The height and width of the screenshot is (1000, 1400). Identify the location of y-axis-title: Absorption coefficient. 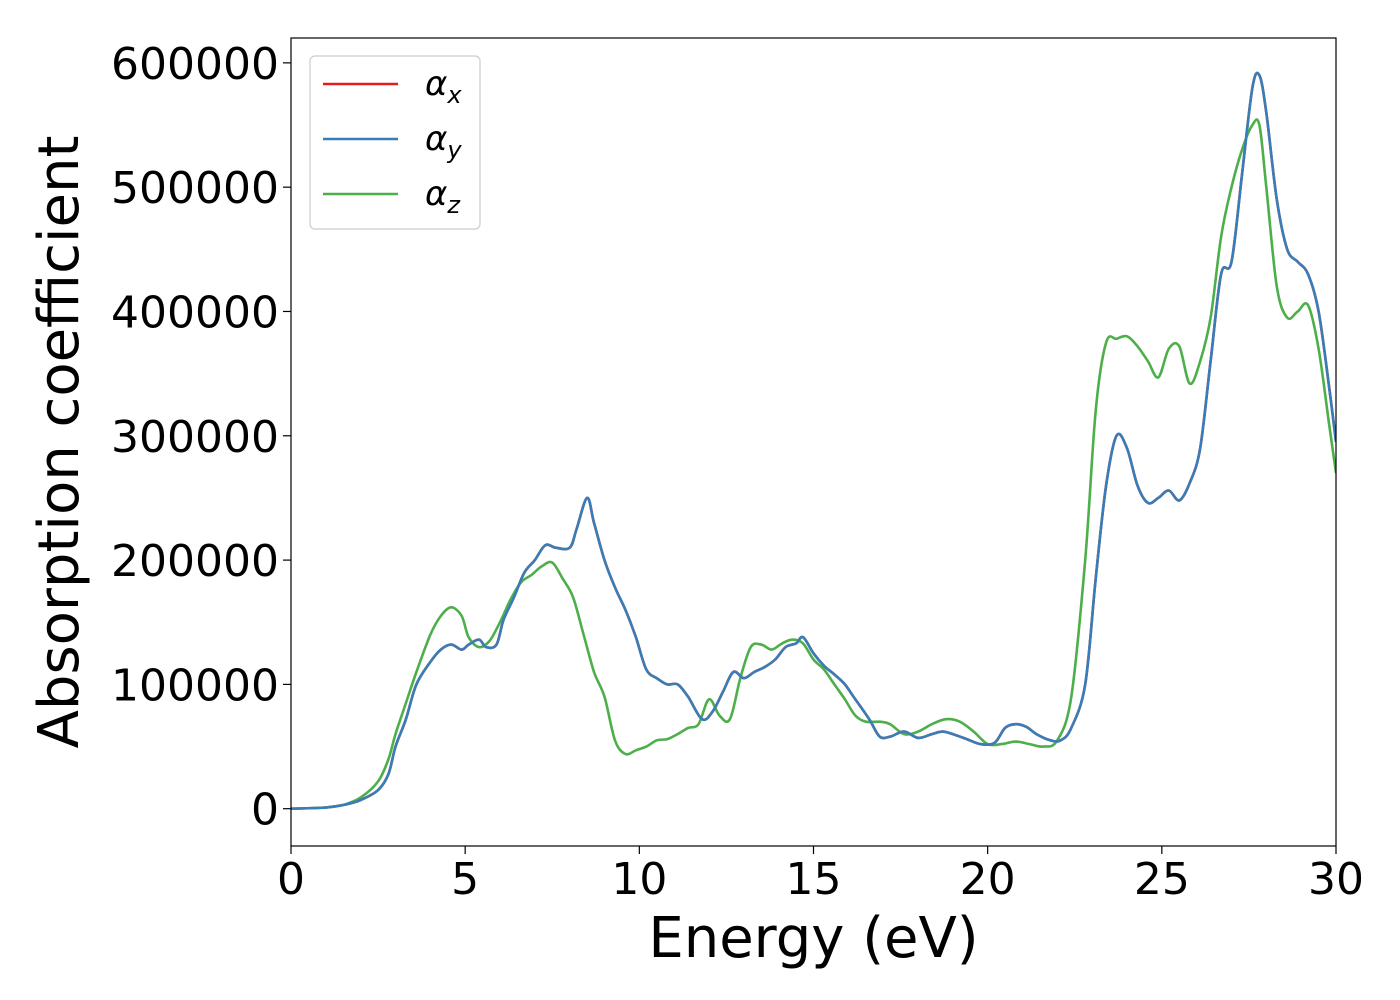
(59, 442).